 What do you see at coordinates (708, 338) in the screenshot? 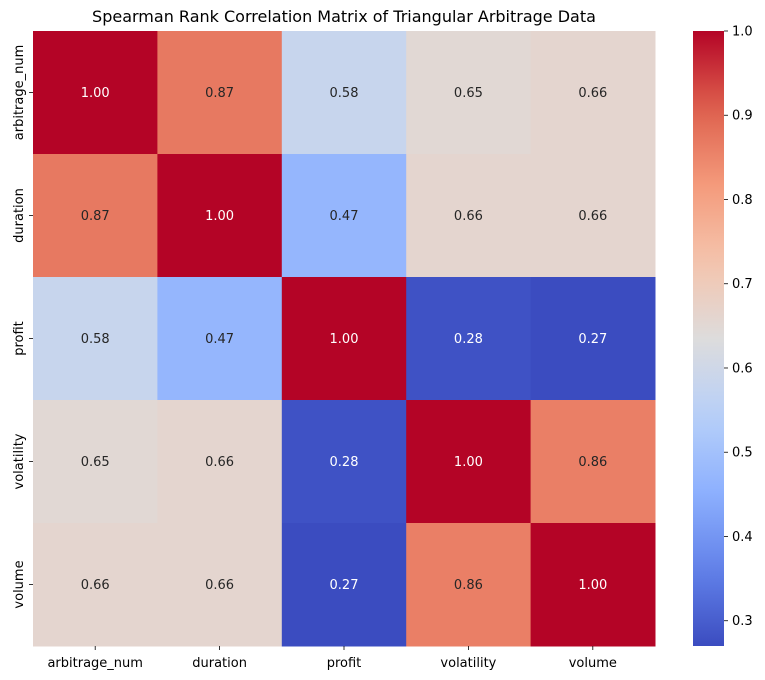
I see `colorbar-gradient` at bounding box center [708, 338].